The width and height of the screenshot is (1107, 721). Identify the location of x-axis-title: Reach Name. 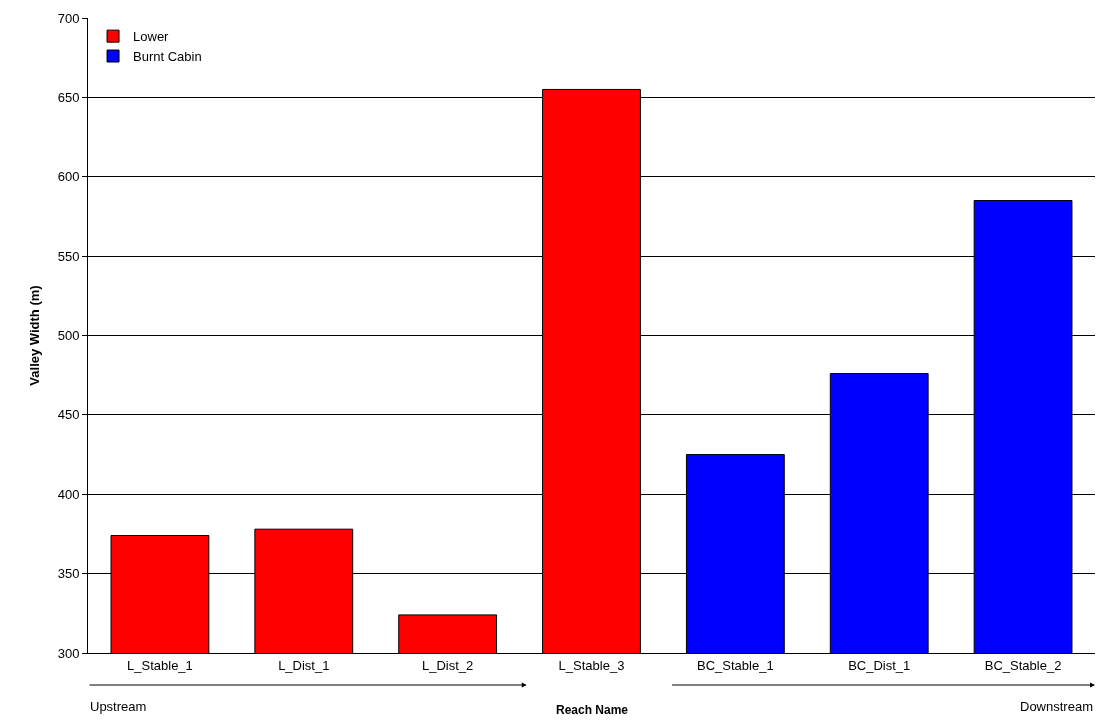
(592, 710).